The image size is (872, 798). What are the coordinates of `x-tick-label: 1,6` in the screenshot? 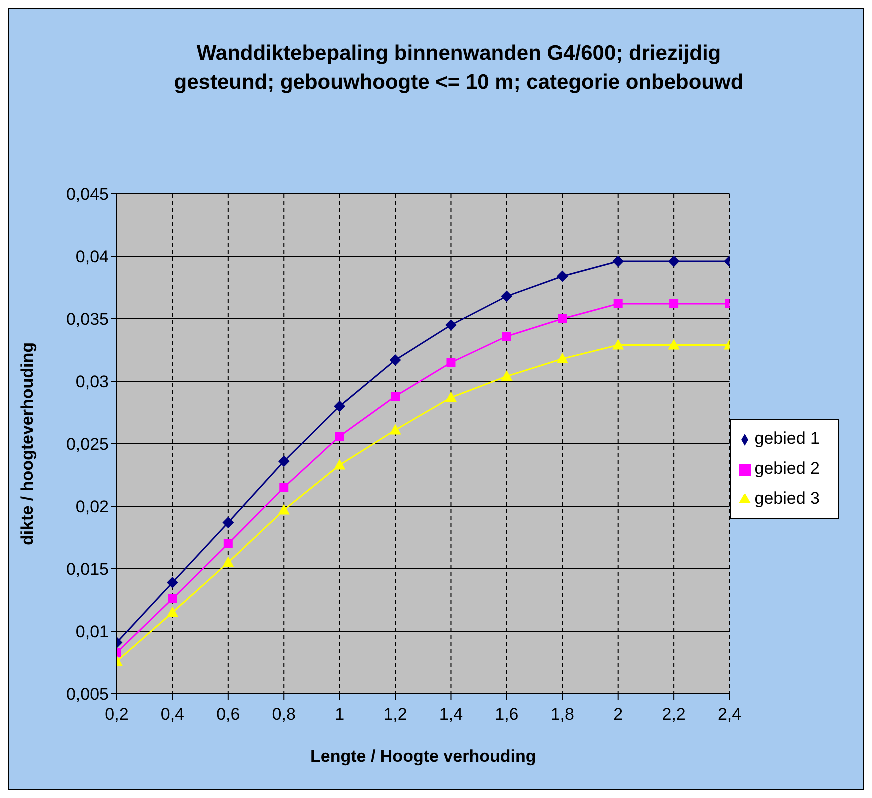 It's located at (507, 714).